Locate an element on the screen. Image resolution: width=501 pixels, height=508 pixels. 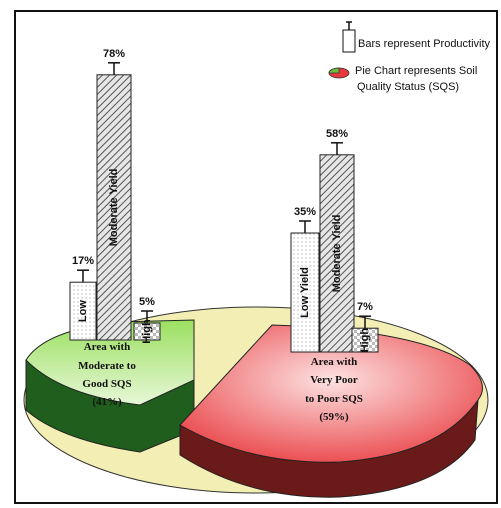
bar-g0-0-category-label: Low is located at coordinates (83, 311).